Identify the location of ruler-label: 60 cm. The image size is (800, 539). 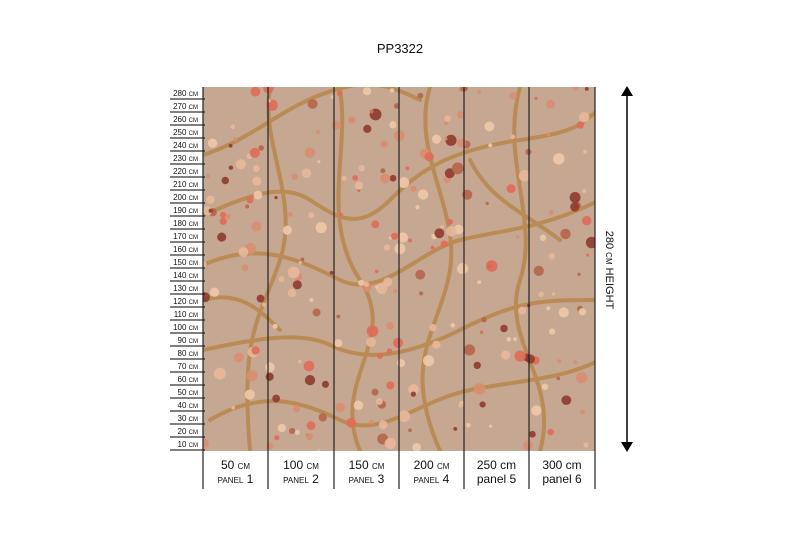
(188, 379).